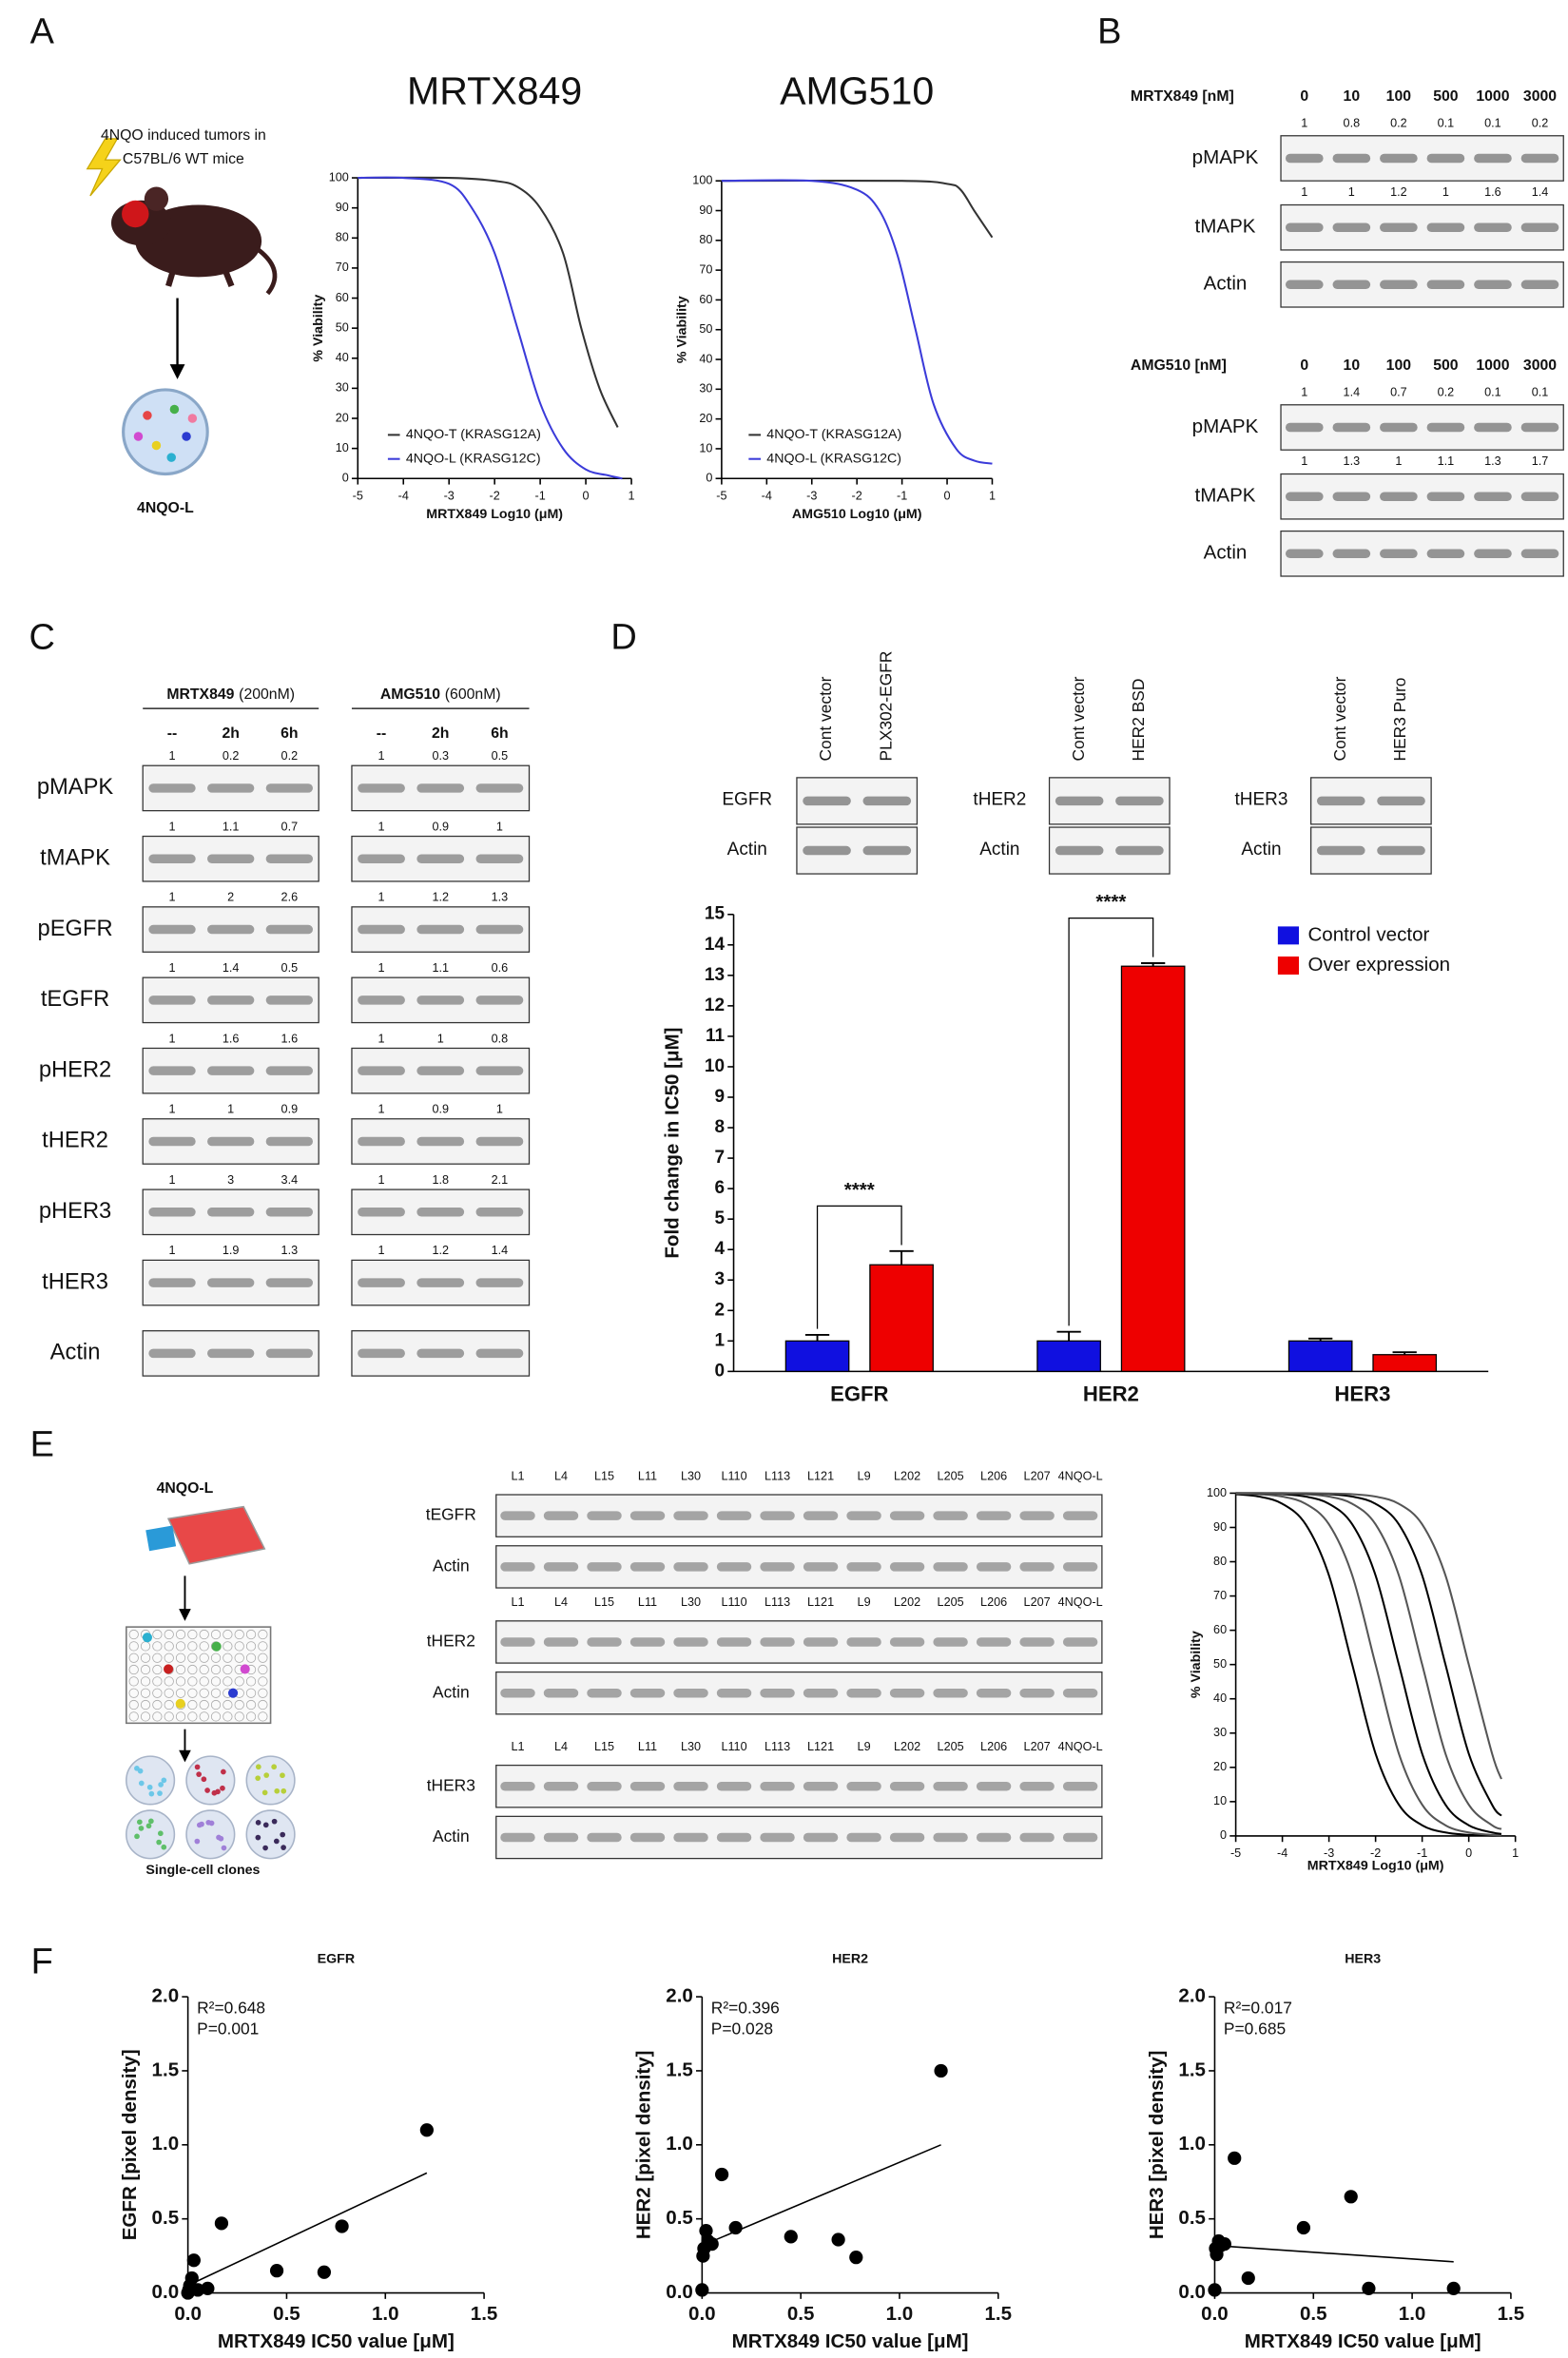  Describe the element at coordinates (75, 1069) in the screenshot. I see `blot-label: pHER2` at that location.